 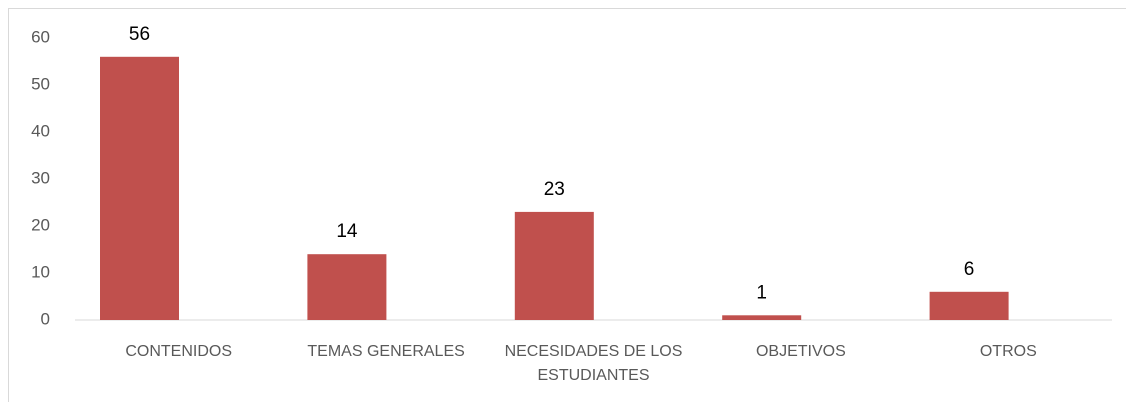 What do you see at coordinates (40, 36) in the screenshot?
I see `y-tick-label: 60` at bounding box center [40, 36].